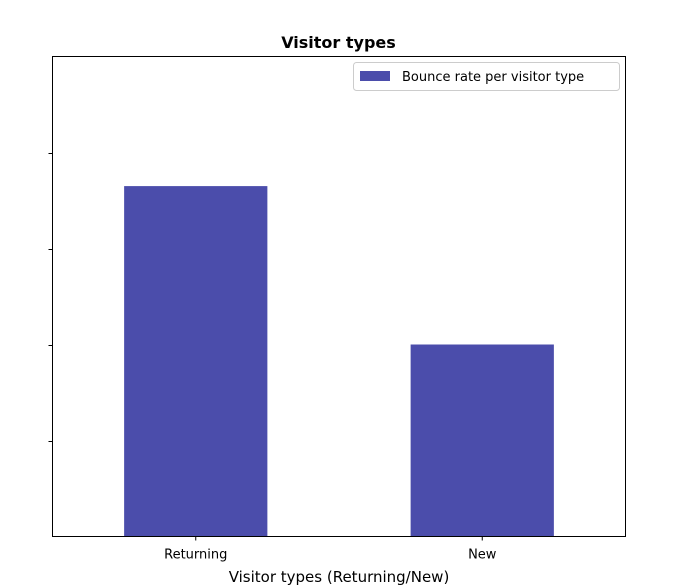 The width and height of the screenshot is (685, 586). Describe the element at coordinates (330, 549) in the screenshot. I see `x-ticks-group: Returning New` at that location.